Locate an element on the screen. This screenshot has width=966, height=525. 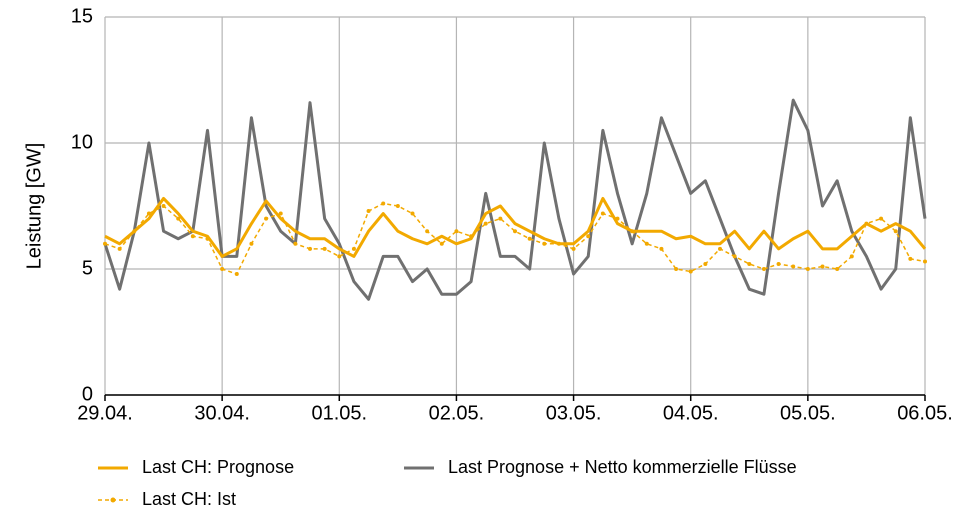
y-tick-label: 15 is located at coordinates (82, 16).